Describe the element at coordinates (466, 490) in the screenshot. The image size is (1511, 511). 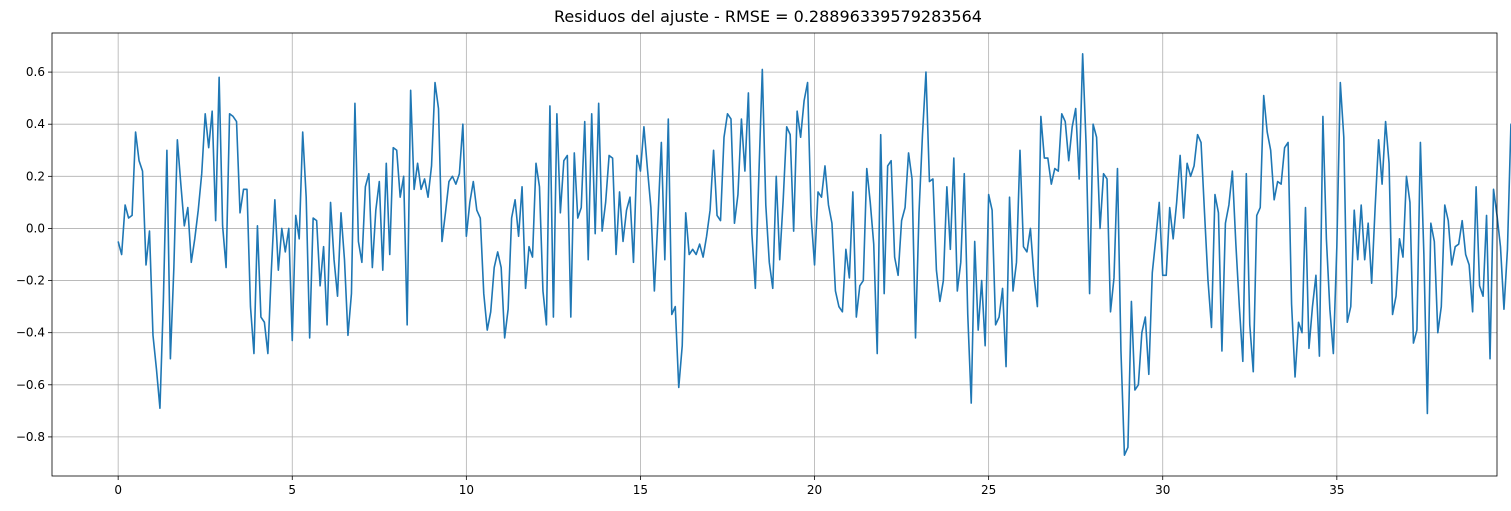
I see `x-tick-label: 10` at that location.